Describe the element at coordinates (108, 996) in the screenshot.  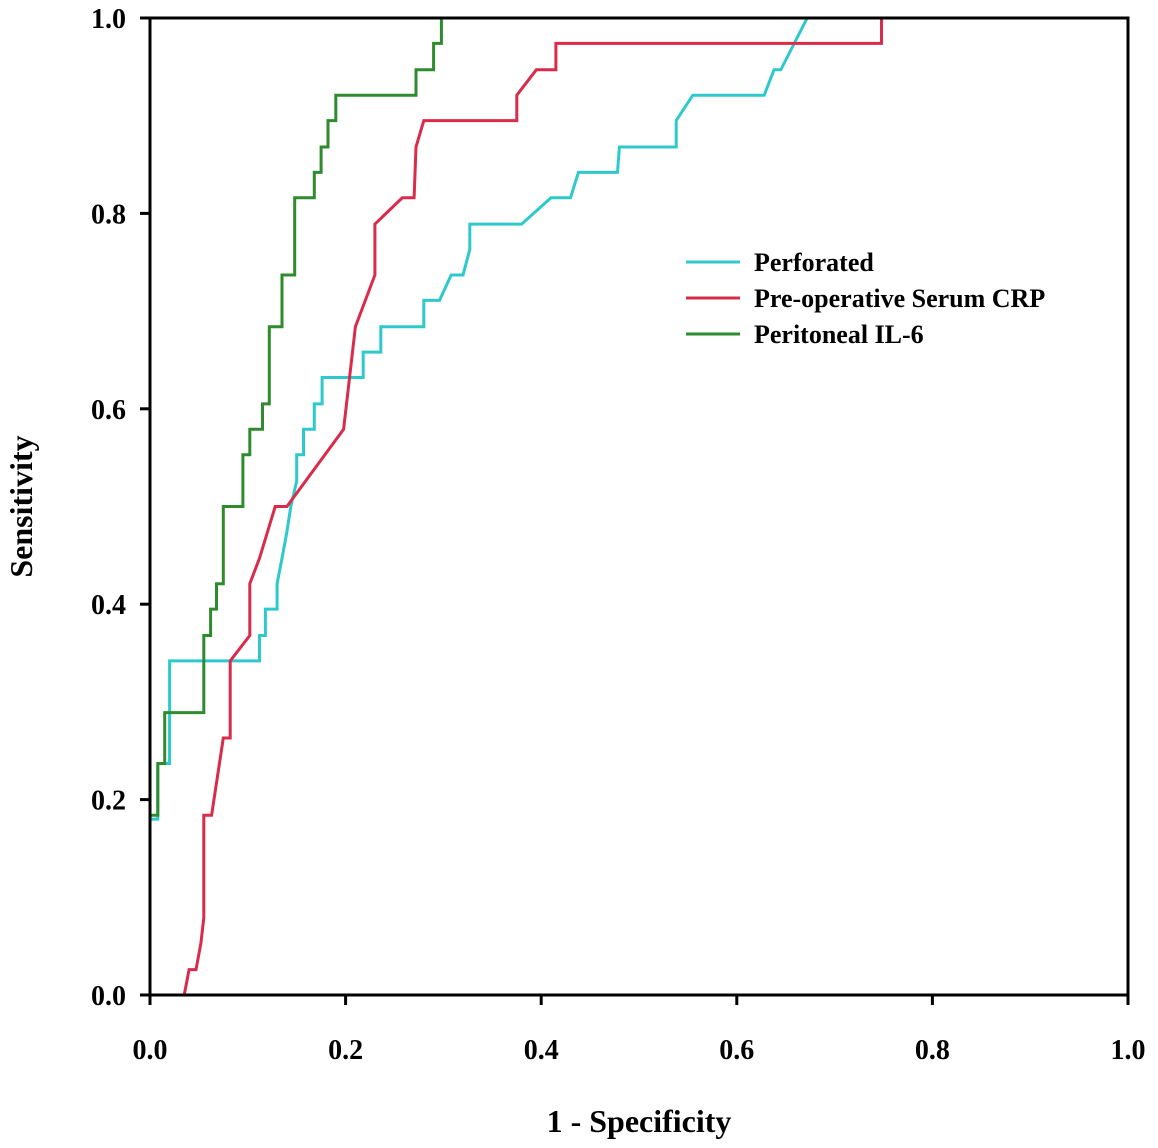
I see `y-tick-label: 0.0` at that location.